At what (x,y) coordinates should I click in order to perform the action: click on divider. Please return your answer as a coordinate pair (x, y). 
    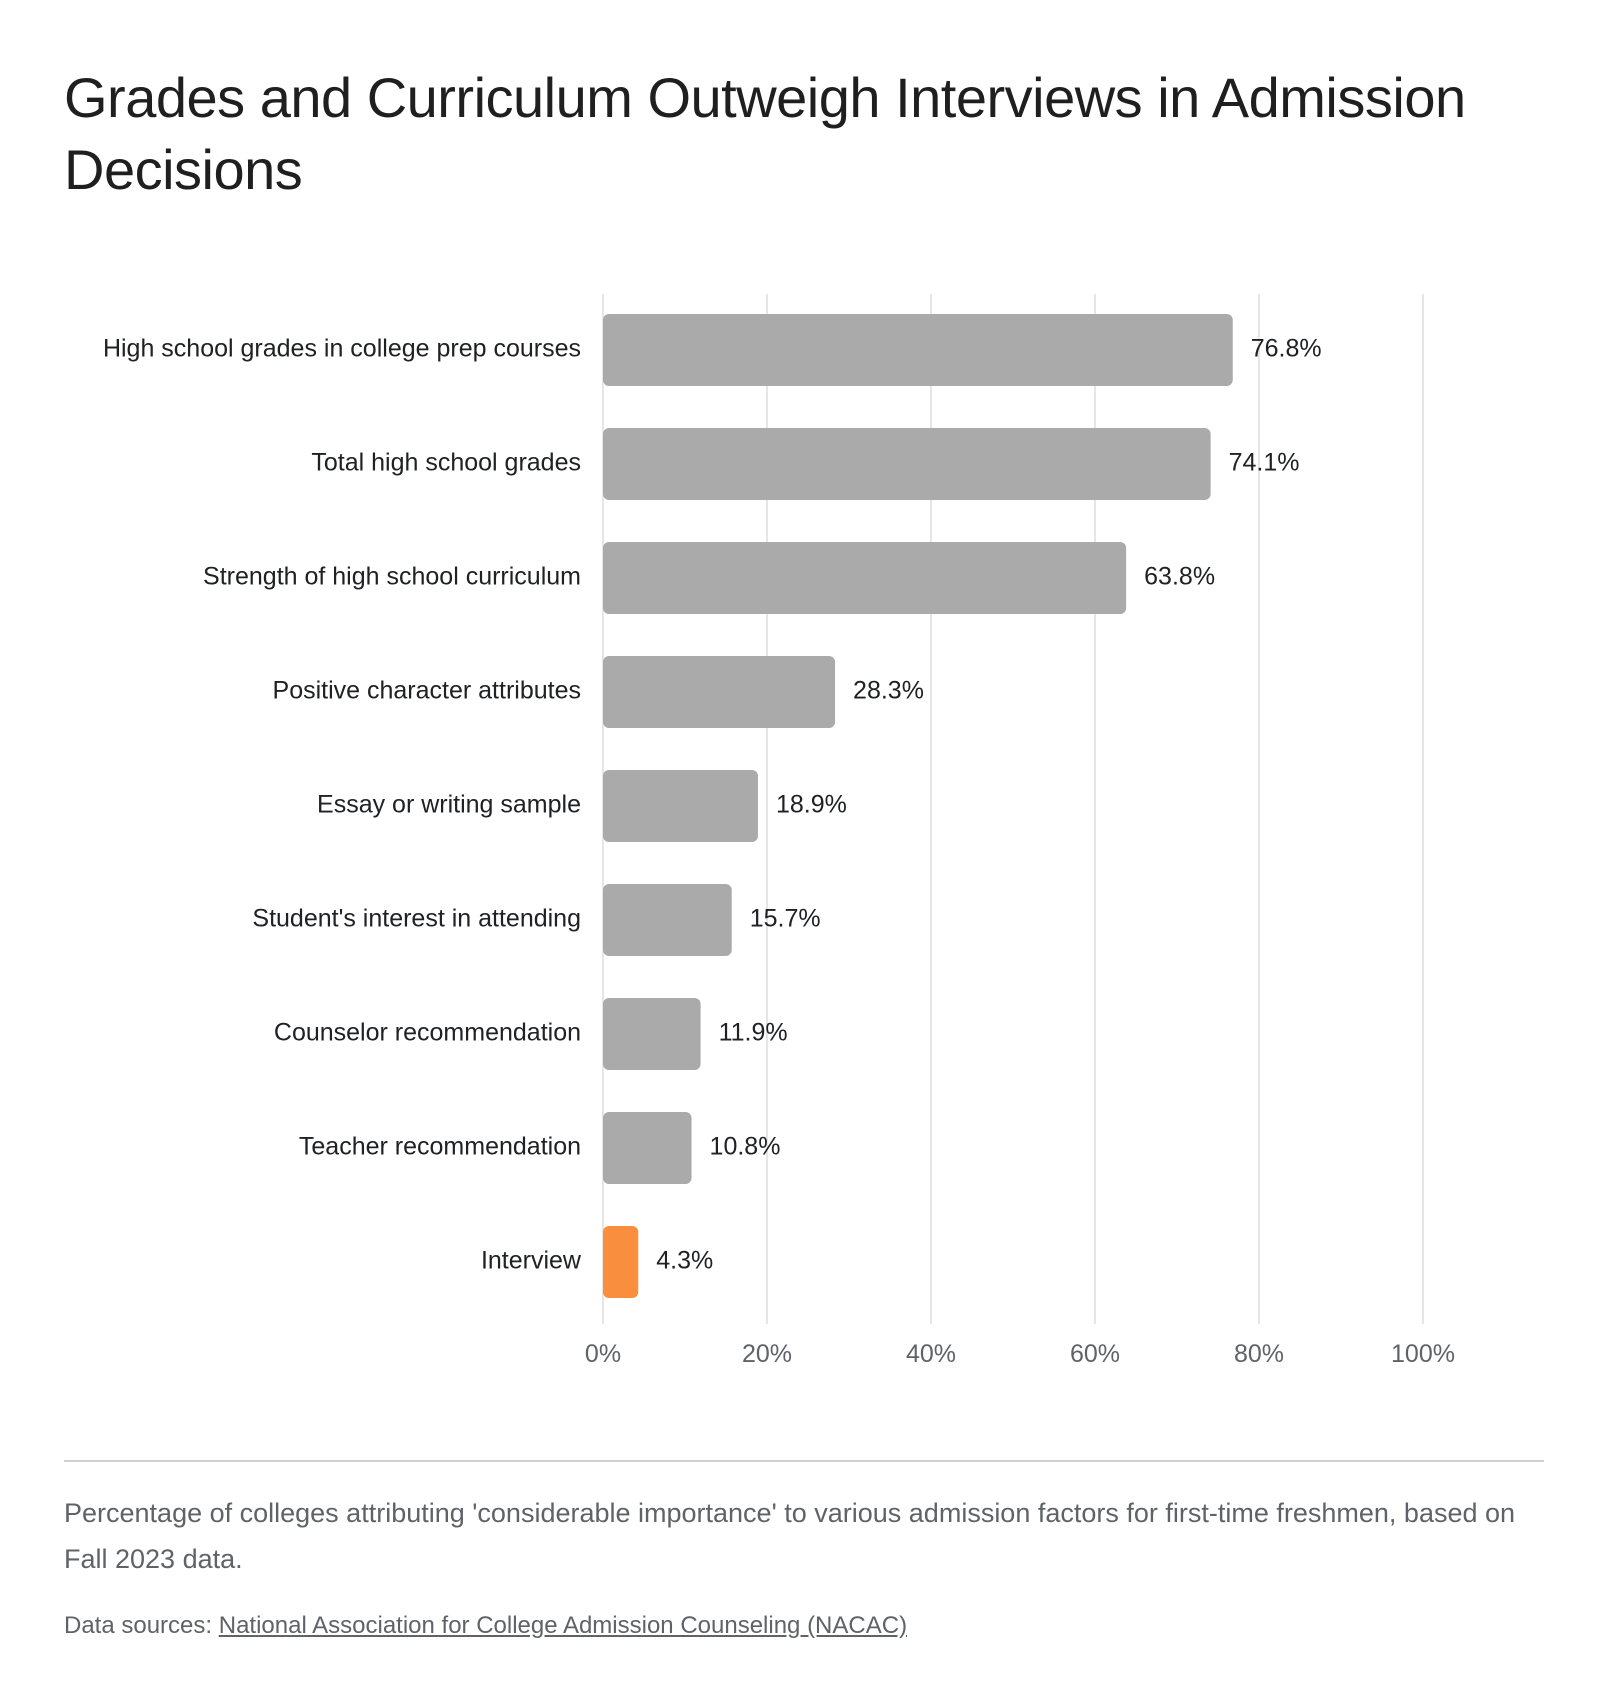
    Looking at the image, I should click on (804, 1461).